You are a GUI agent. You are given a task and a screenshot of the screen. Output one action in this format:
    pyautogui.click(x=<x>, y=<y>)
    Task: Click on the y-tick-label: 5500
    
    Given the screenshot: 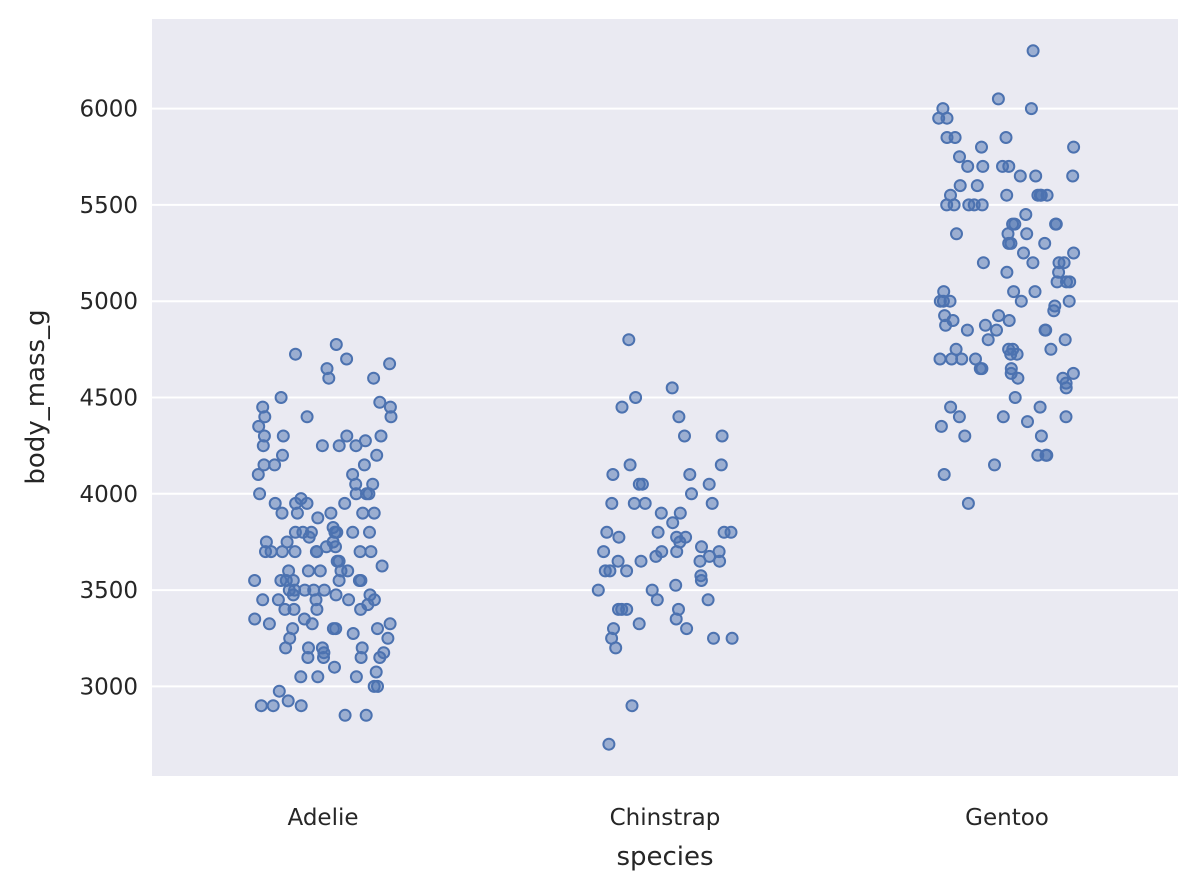 What is the action you would take?
    pyautogui.click(x=108, y=206)
    